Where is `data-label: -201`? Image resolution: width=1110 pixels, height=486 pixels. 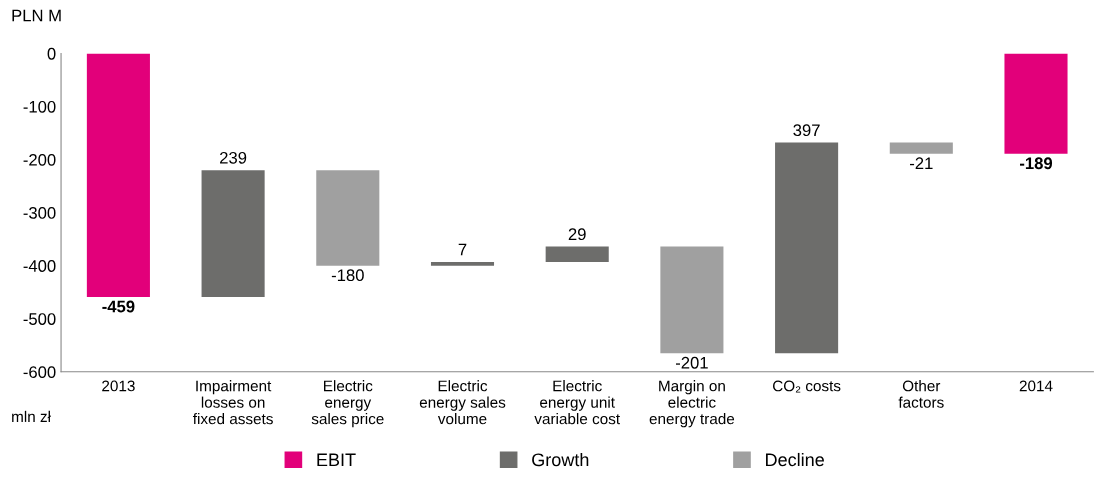
data-label: -201 is located at coordinates (691, 362).